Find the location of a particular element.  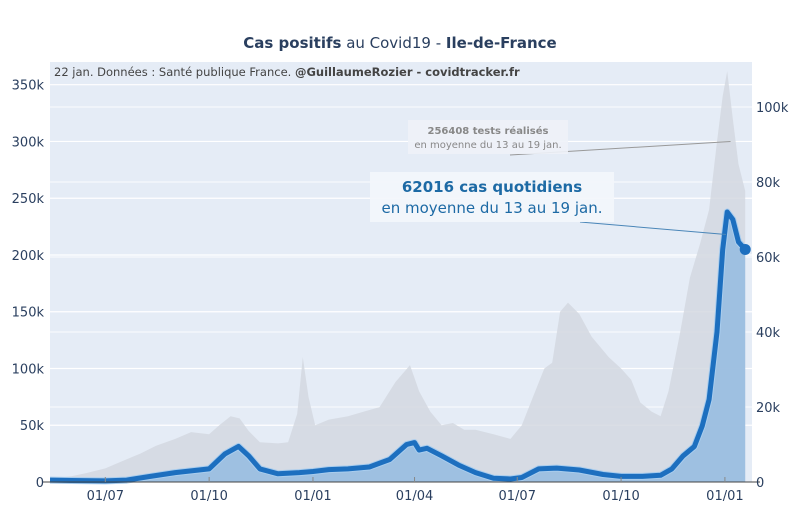

y-left-tick-label: 250k is located at coordinates (28, 199).